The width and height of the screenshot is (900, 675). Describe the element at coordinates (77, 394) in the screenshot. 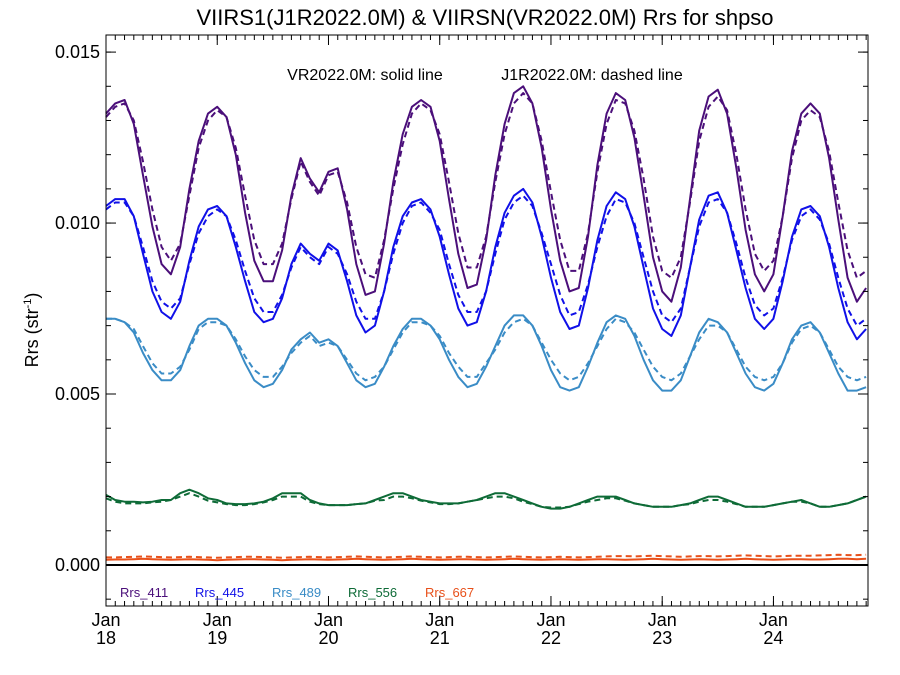

I see `y-tick-label: 0.005` at that location.